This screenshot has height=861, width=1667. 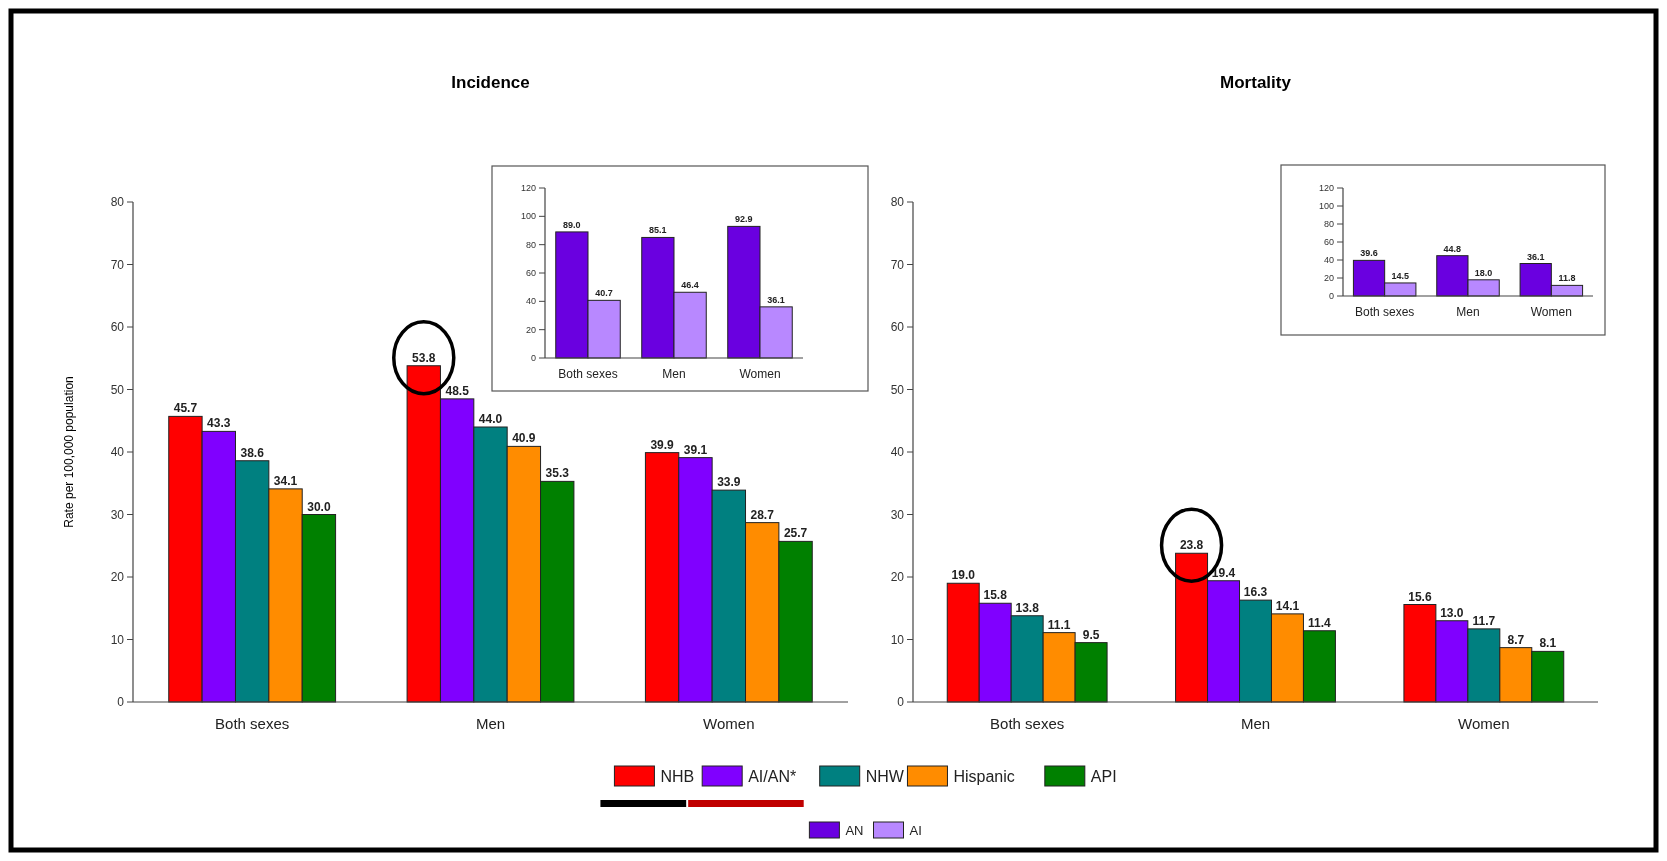 What do you see at coordinates (695, 449) in the screenshot?
I see `data-label: 39.1` at bounding box center [695, 449].